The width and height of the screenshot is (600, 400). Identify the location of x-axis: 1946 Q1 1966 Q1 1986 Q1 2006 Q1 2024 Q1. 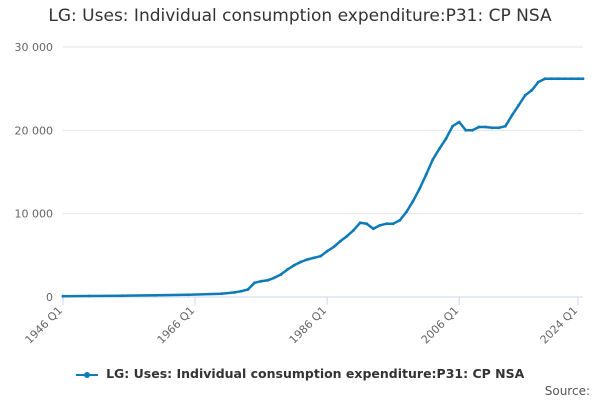
(302, 322).